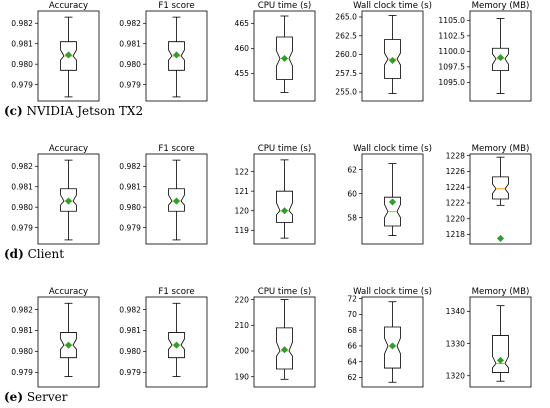  I want to click on y-tick-label: 120, so click(242, 210).